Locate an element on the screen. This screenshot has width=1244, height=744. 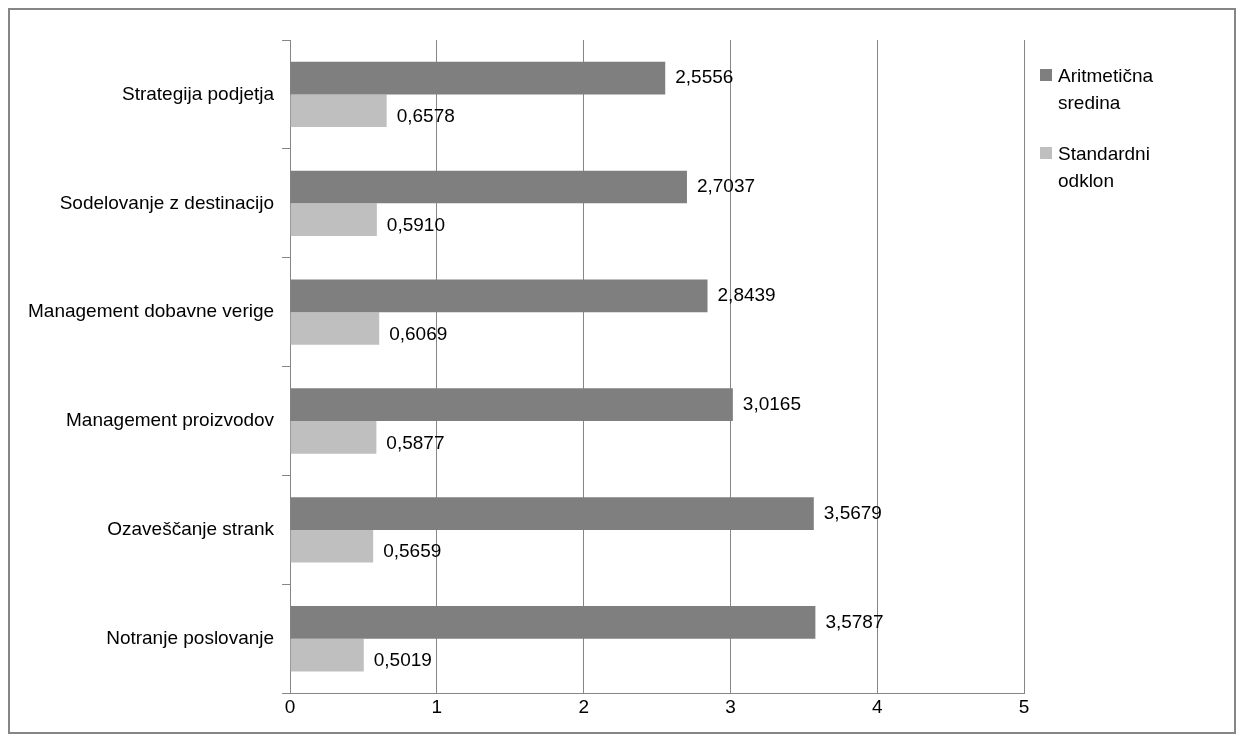
data-label: 2,8439 is located at coordinates (746, 295).